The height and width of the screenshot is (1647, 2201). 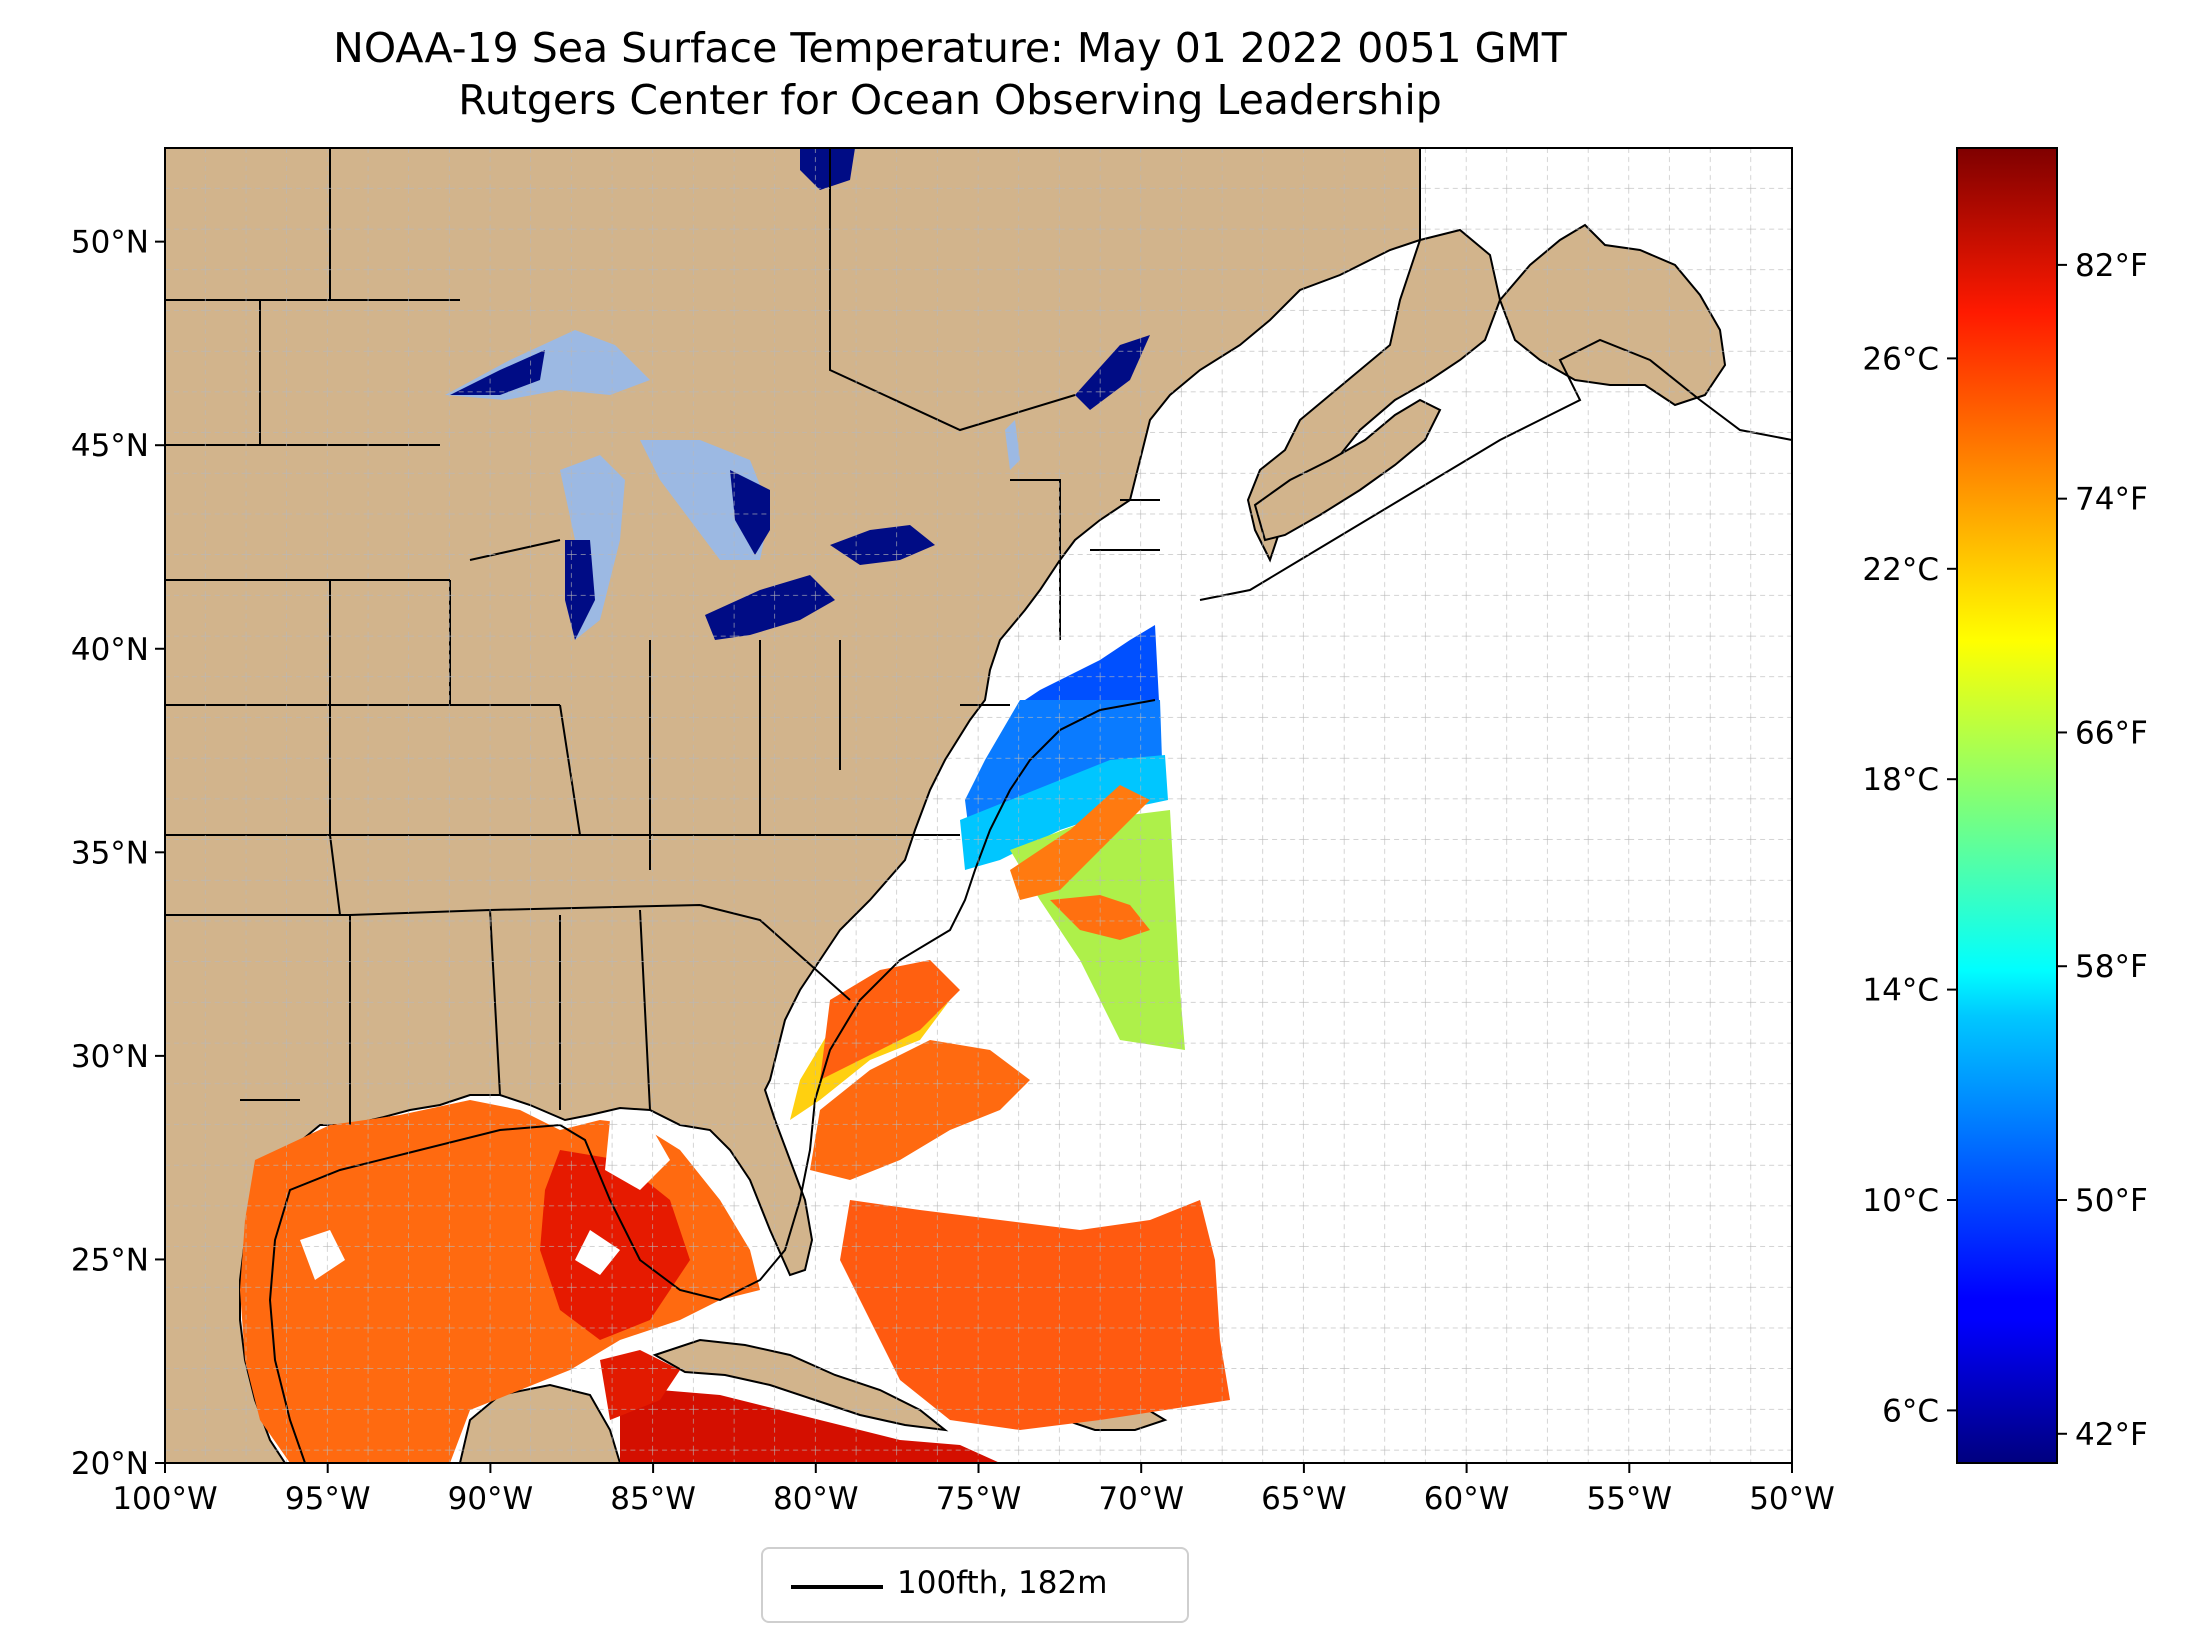 What do you see at coordinates (2111, 266) in the screenshot?
I see `fahrenheit-tick-label: 82°F` at bounding box center [2111, 266].